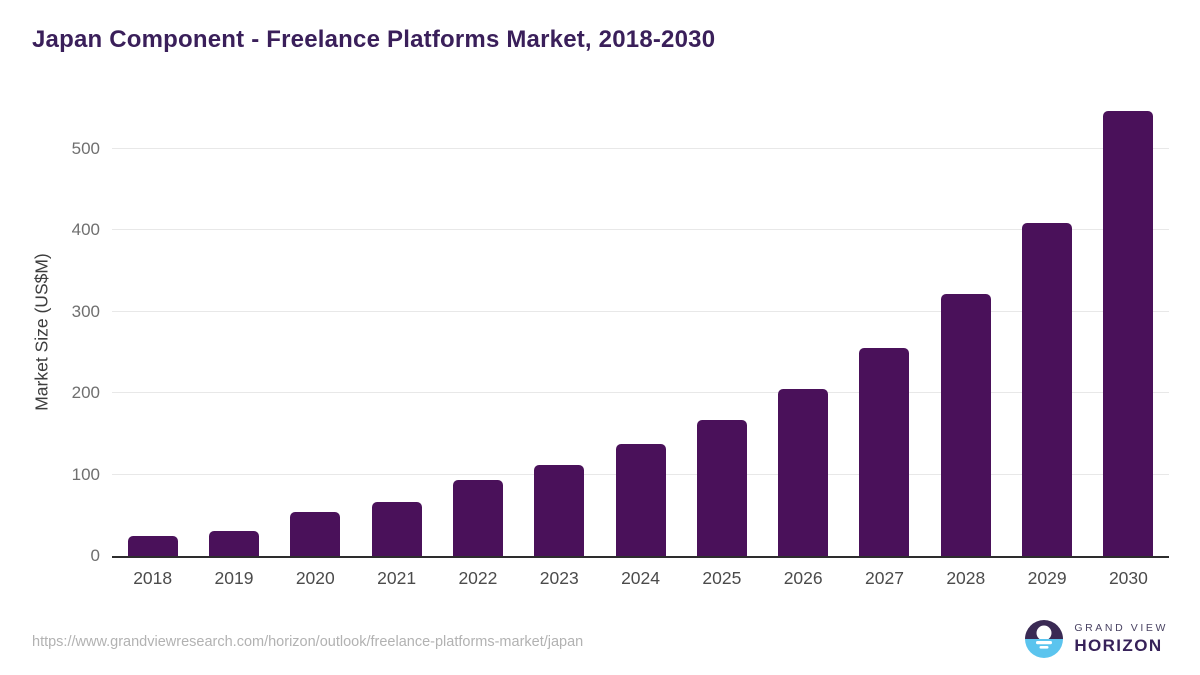  I want to click on bar-slot-2029, so click(1046, 328).